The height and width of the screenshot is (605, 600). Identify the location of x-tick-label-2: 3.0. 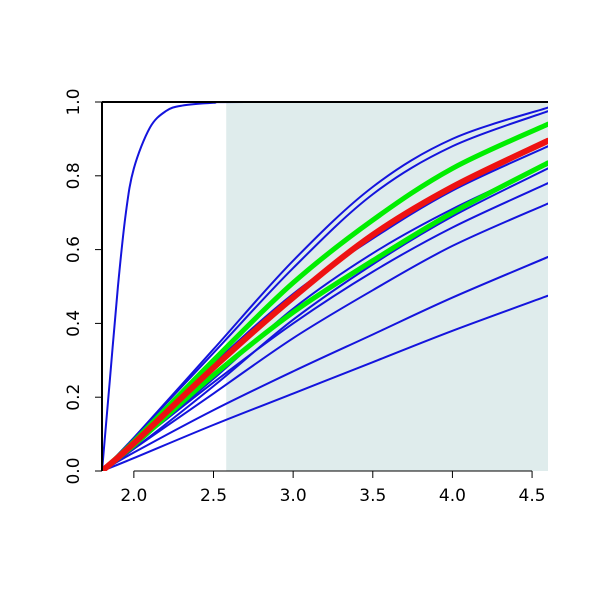
(293, 496).